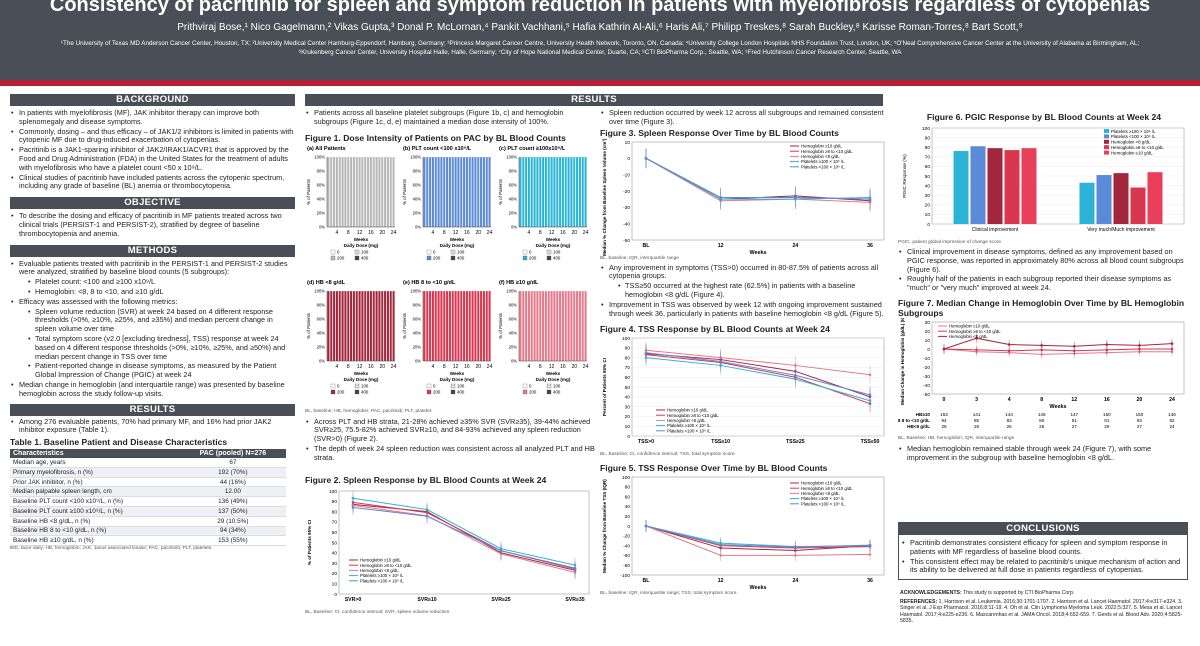 The width and height of the screenshot is (1200, 646). Describe the element at coordinates (1057, 351) in the screenshot. I see `fig7-series-line` at that location.